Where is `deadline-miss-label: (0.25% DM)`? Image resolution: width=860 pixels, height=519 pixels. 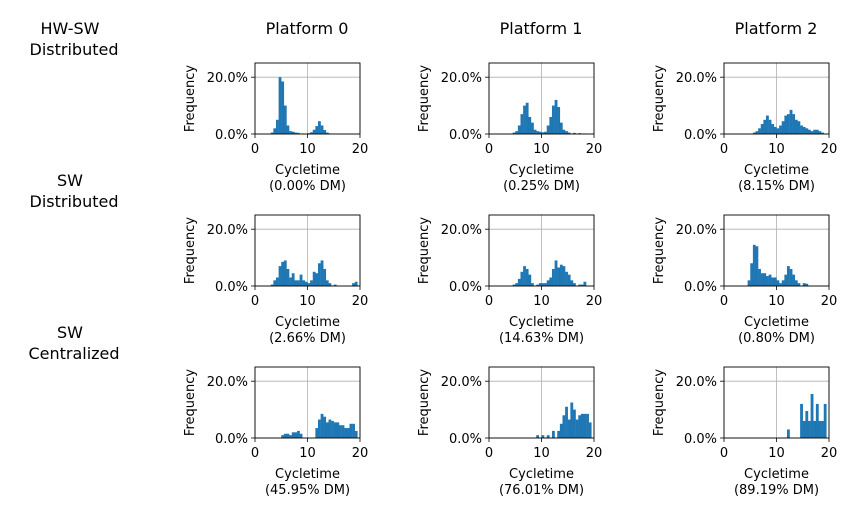 deadline-miss-label: (0.25% DM) is located at coordinates (541, 186).